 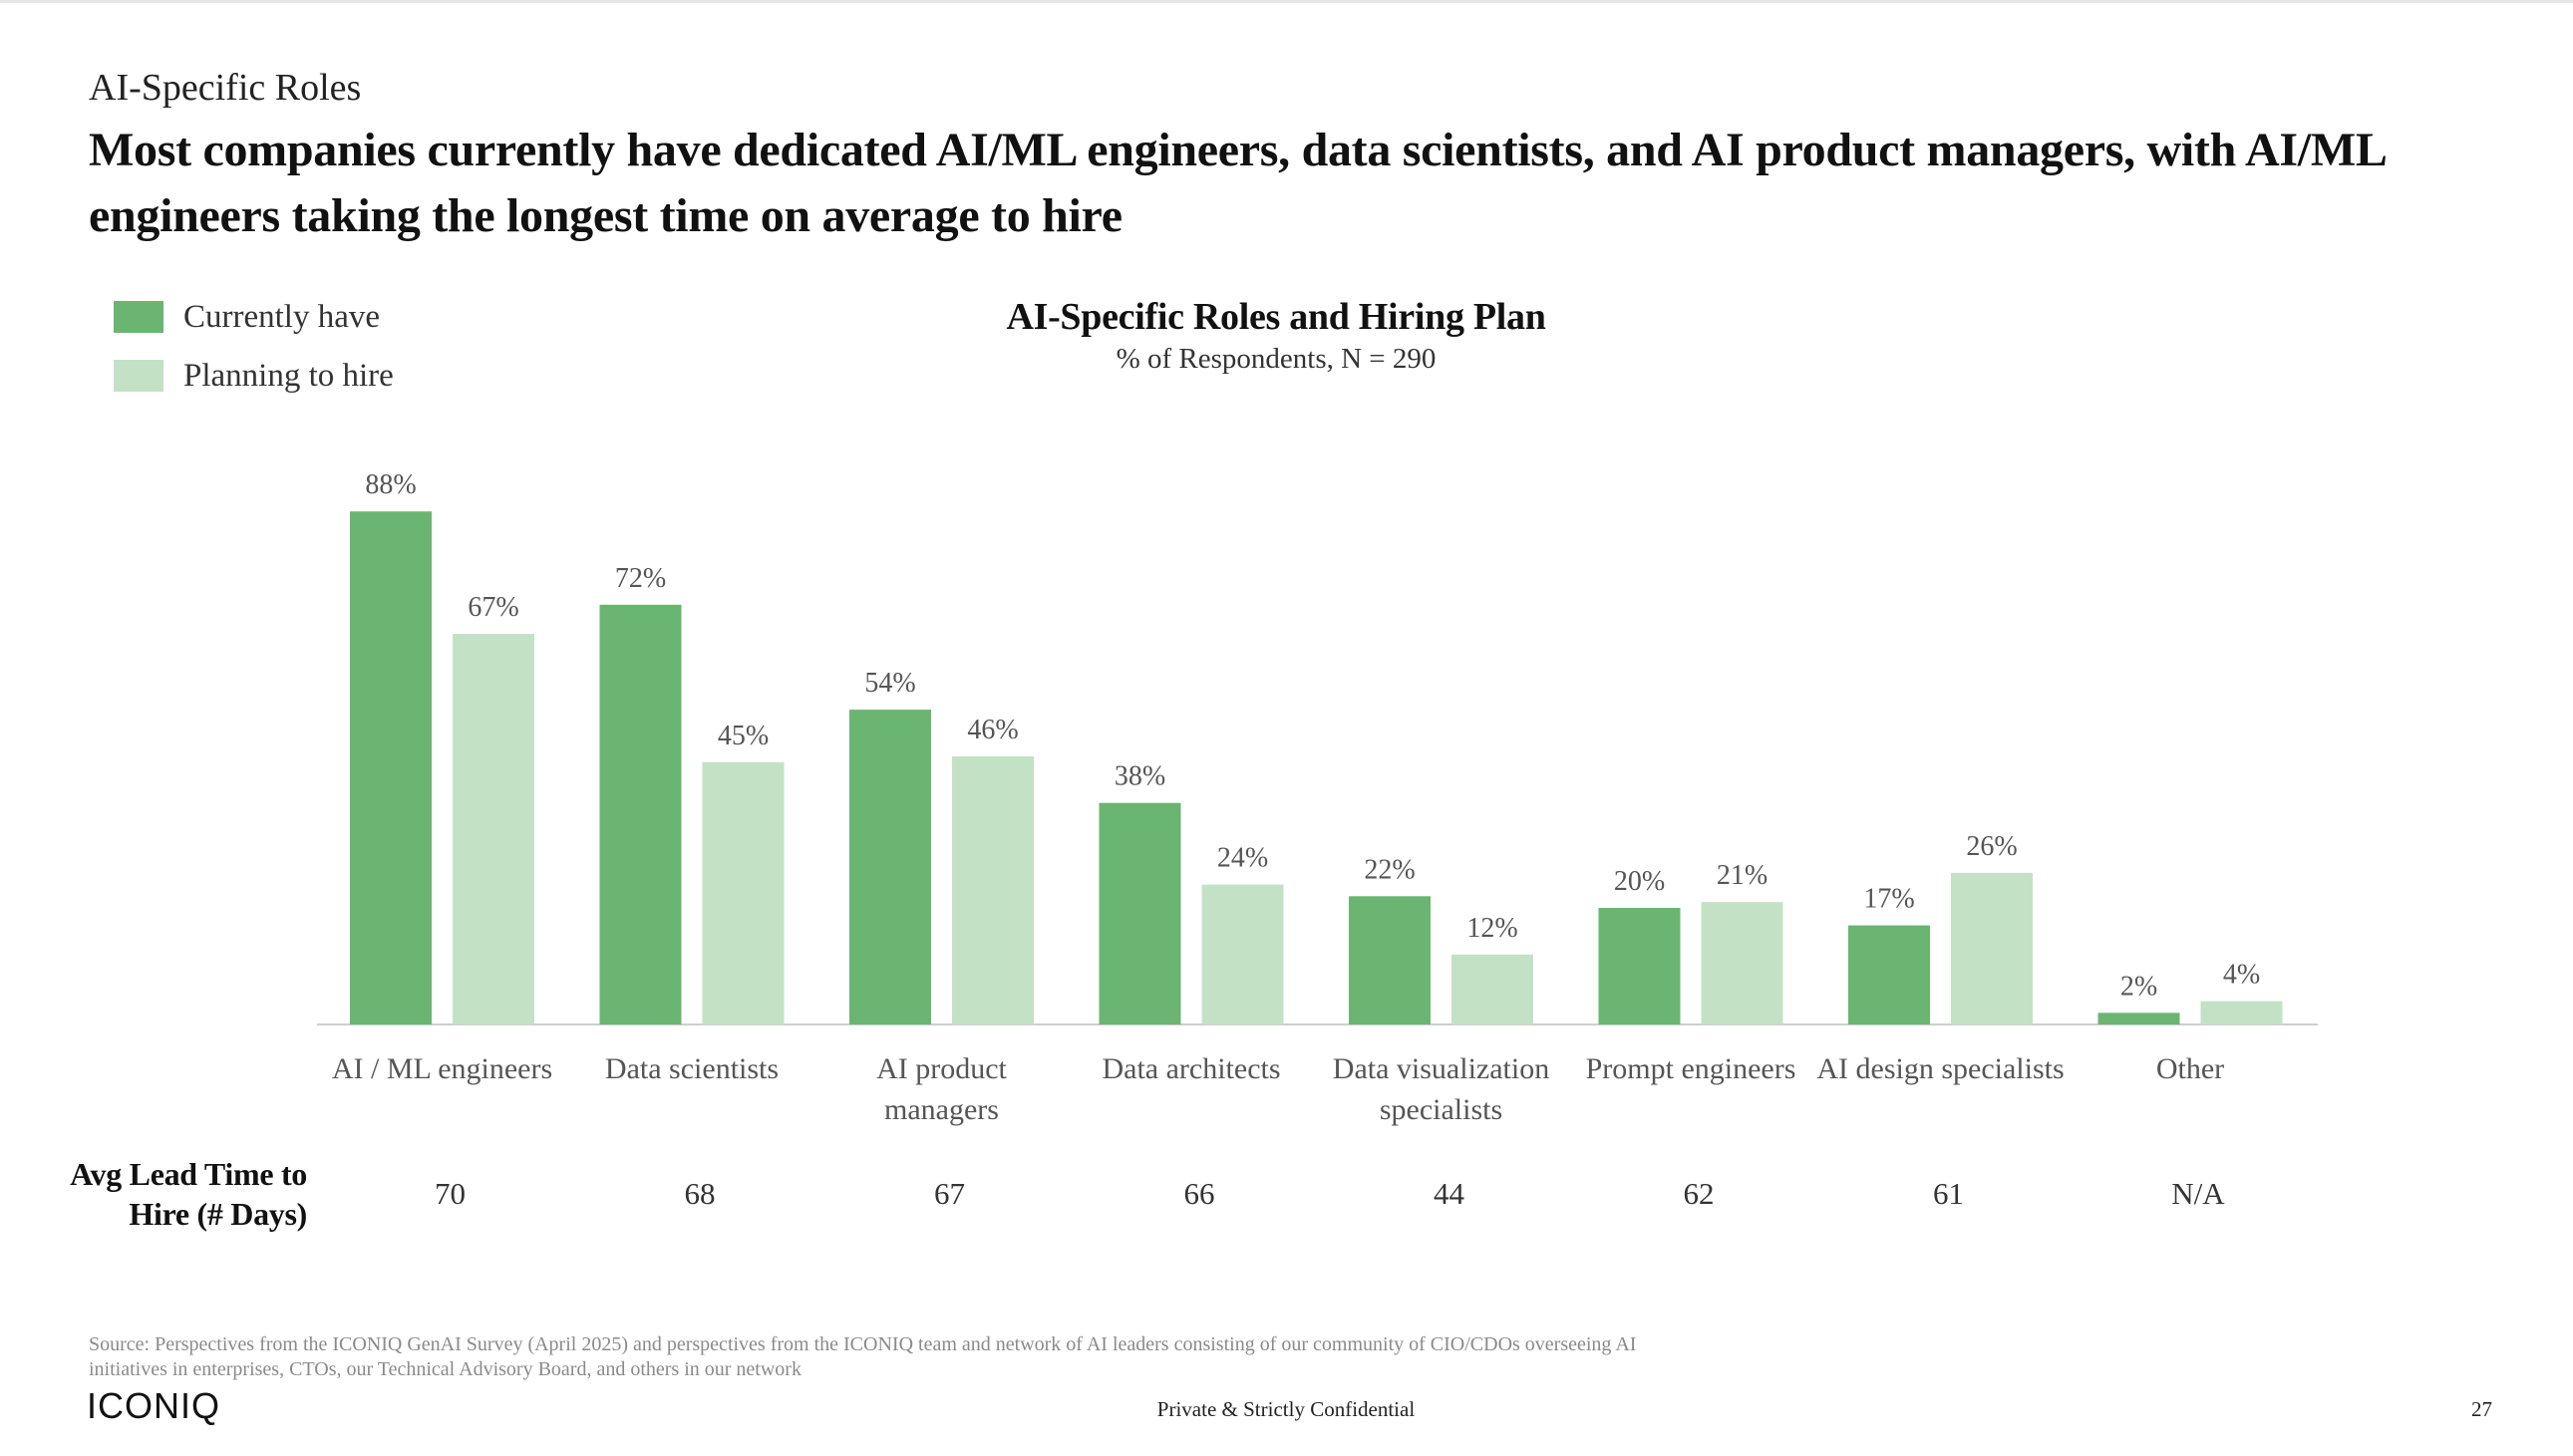 I want to click on data-label: 2%, so click(x=2138, y=987).